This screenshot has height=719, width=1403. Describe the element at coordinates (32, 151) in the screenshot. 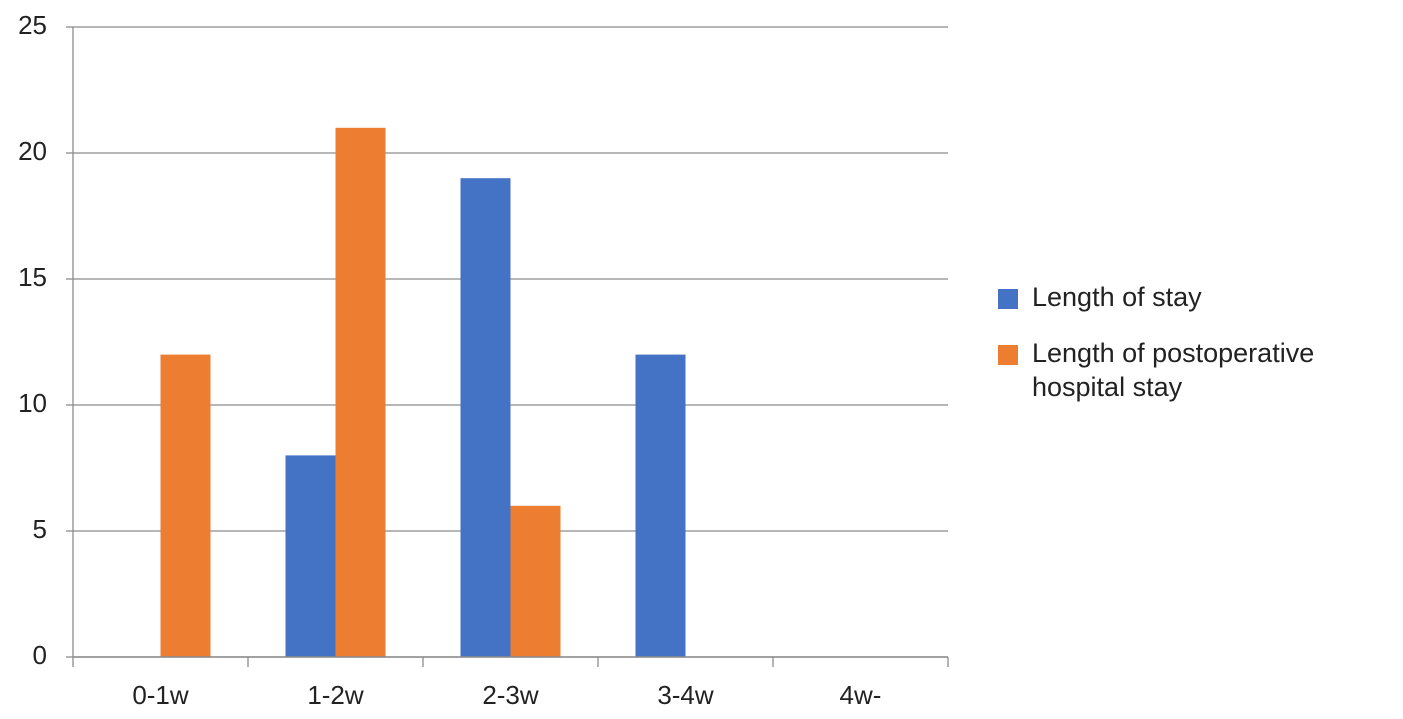

I see `y-tick-label: 20` at that location.